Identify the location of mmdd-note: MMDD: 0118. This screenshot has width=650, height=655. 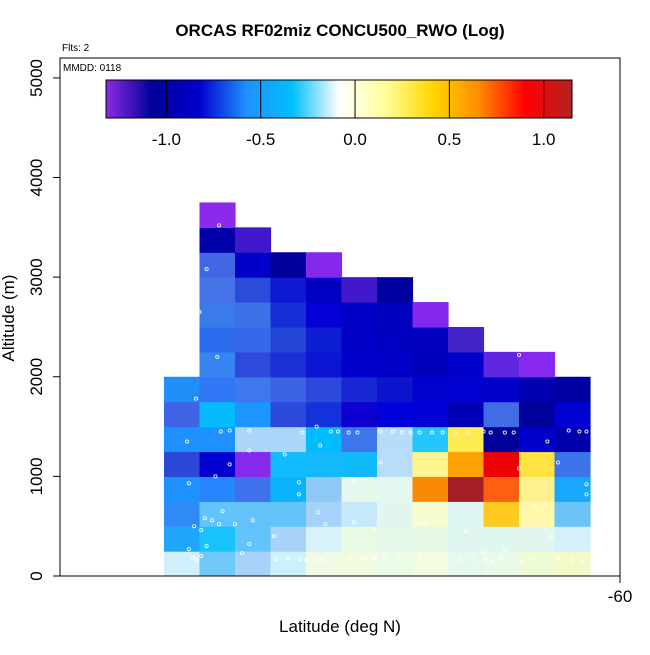
(92, 68).